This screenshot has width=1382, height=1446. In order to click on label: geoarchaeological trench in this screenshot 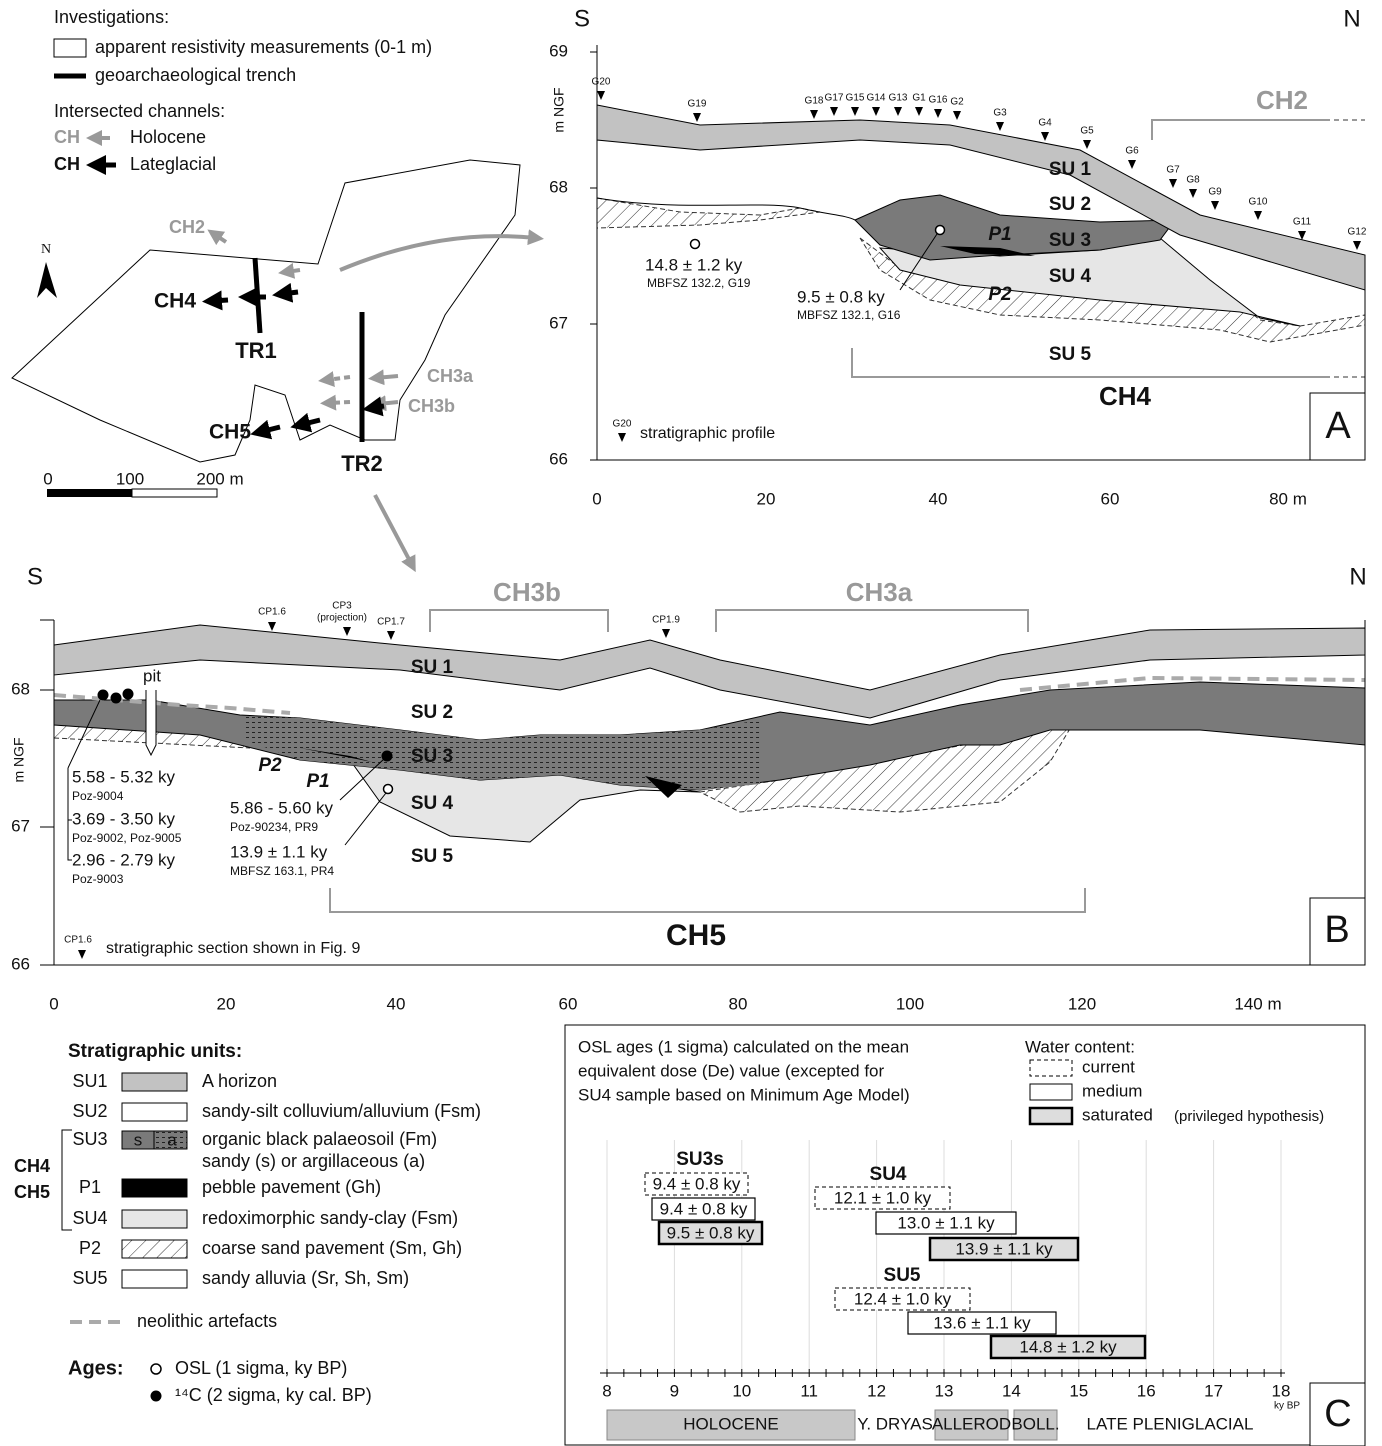, I will do `click(195, 75)`.